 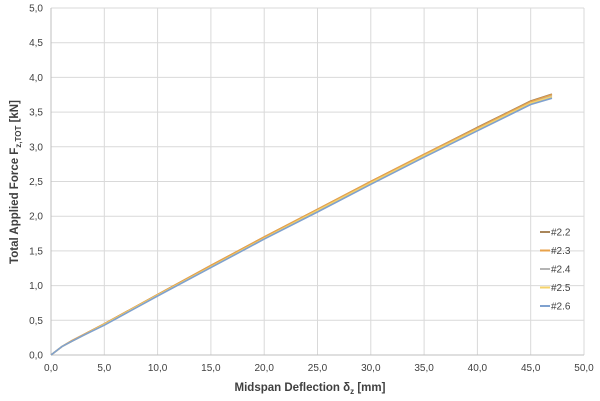 What do you see at coordinates (478, 368) in the screenshot?
I see `x-tick-label: 40,0` at bounding box center [478, 368].